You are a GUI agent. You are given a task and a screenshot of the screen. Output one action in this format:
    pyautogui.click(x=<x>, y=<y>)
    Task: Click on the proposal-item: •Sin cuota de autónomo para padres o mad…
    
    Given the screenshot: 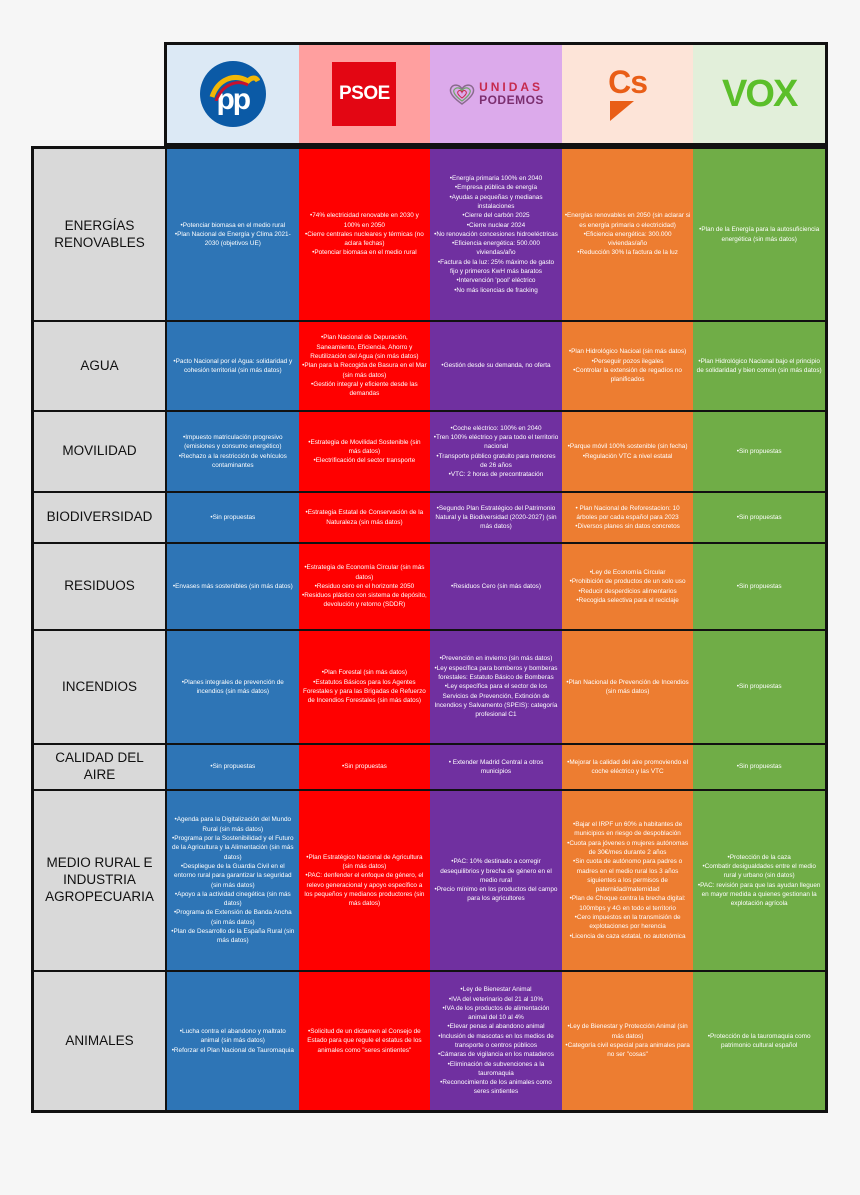 What is the action you would take?
    pyautogui.click(x=627, y=876)
    